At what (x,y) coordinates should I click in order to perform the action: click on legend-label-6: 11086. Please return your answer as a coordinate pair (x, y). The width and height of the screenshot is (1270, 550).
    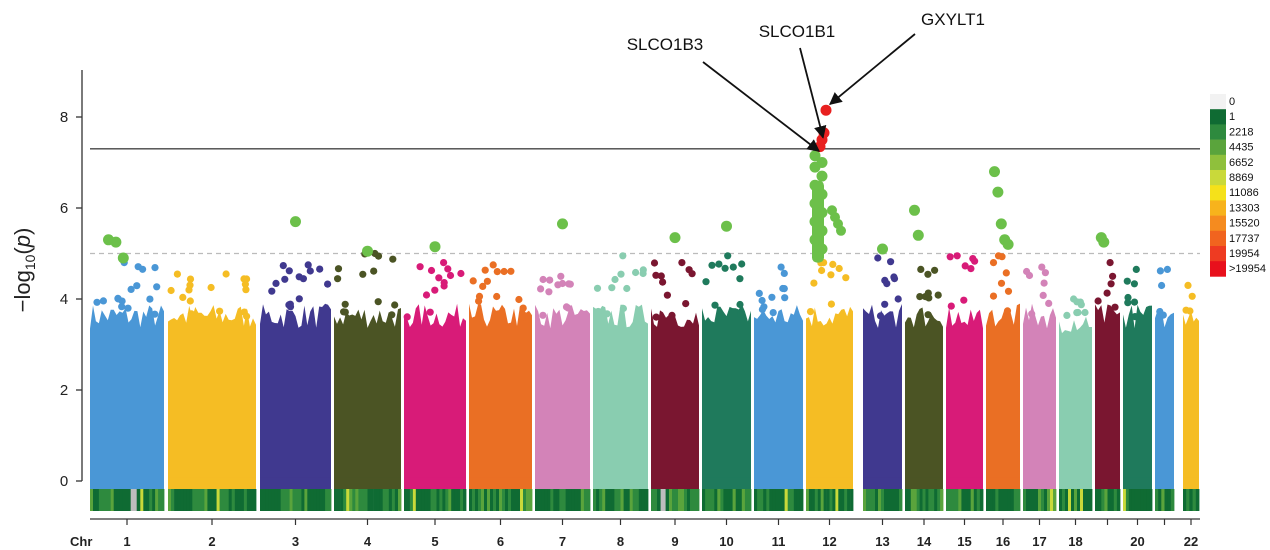
    Looking at the image, I should click on (1244, 193).